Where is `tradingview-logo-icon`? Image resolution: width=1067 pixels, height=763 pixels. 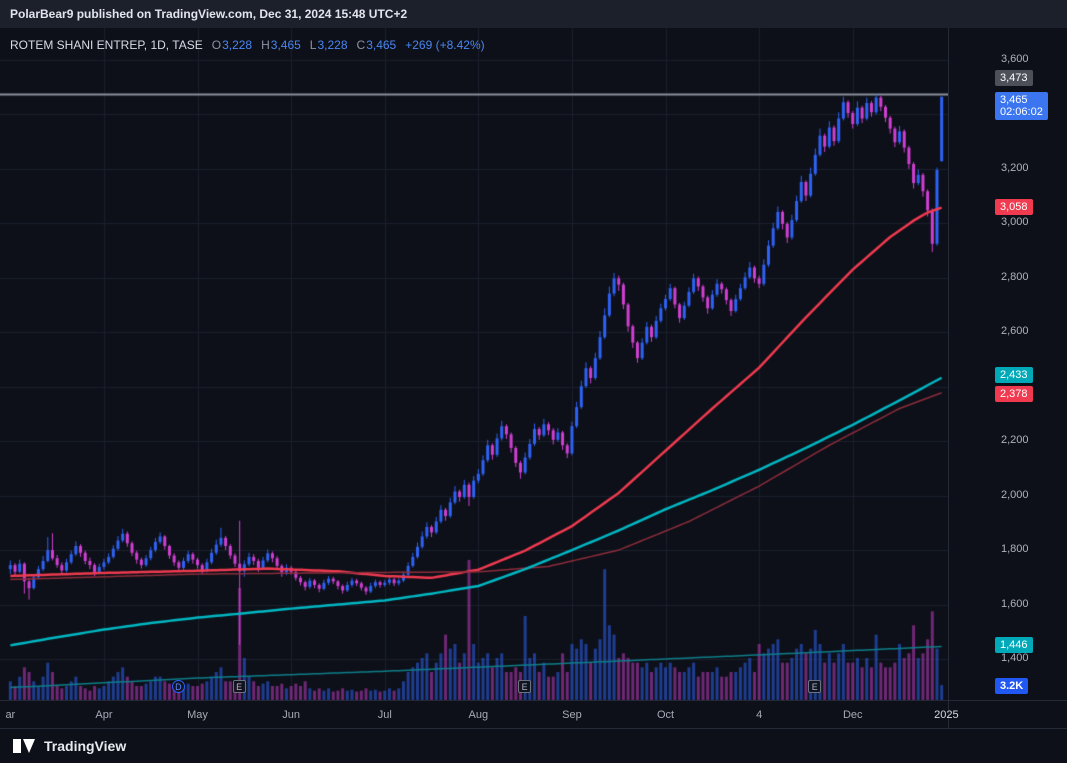
tradingview-logo-icon is located at coordinates (24, 746).